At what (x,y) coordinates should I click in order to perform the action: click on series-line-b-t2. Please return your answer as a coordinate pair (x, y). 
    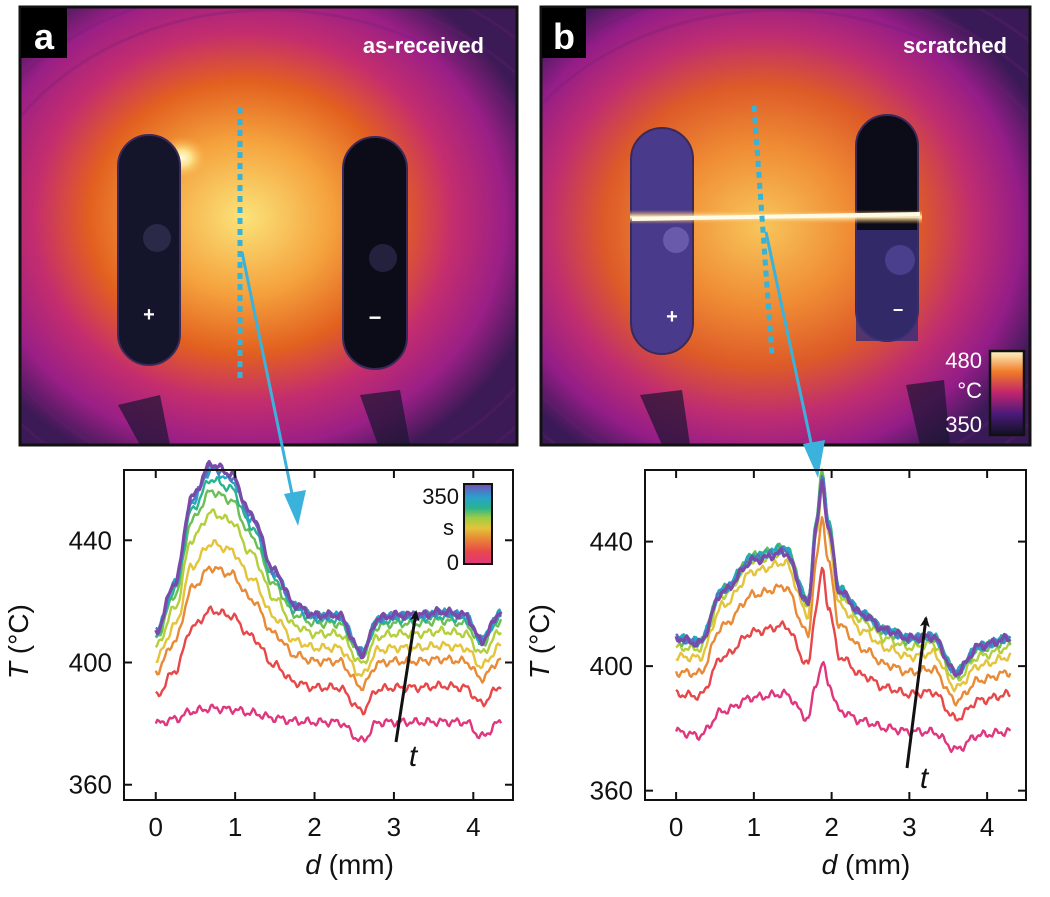
    Looking at the image, I should click on (843, 644).